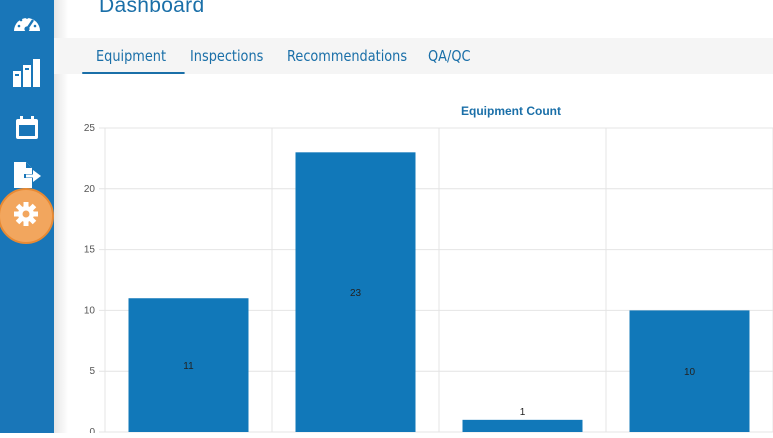  I want to click on y-tick-label: 20, so click(90, 189).